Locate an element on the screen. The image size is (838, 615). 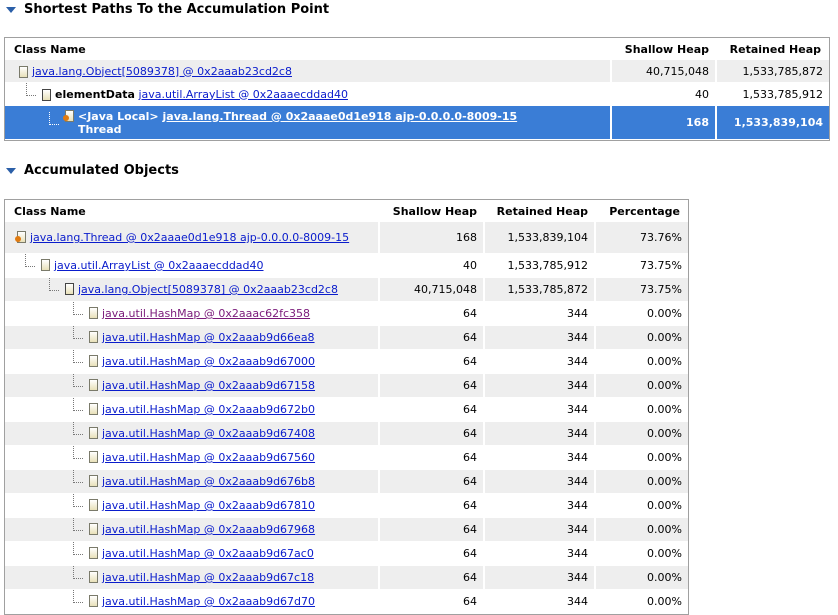
column-header: Percentage is located at coordinates (642, 211).